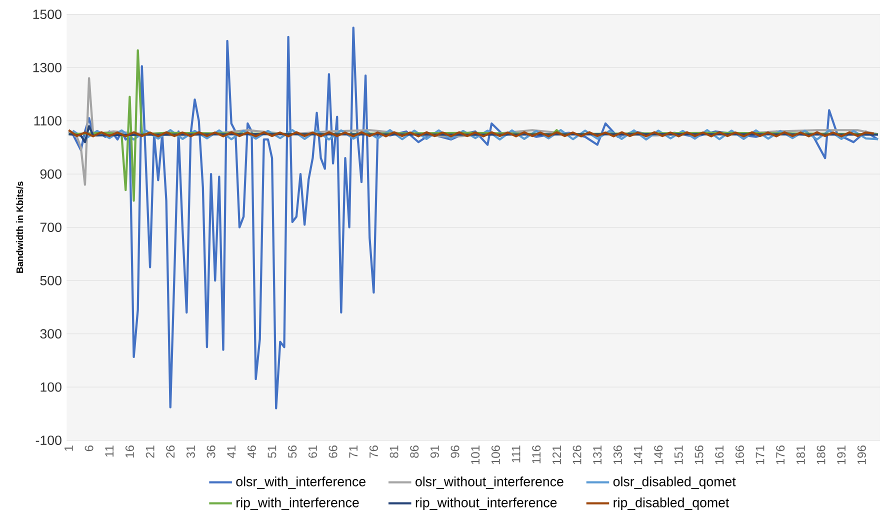  What do you see at coordinates (516, 454) in the screenshot?
I see `x-tick-label: 111` at bounding box center [516, 454].